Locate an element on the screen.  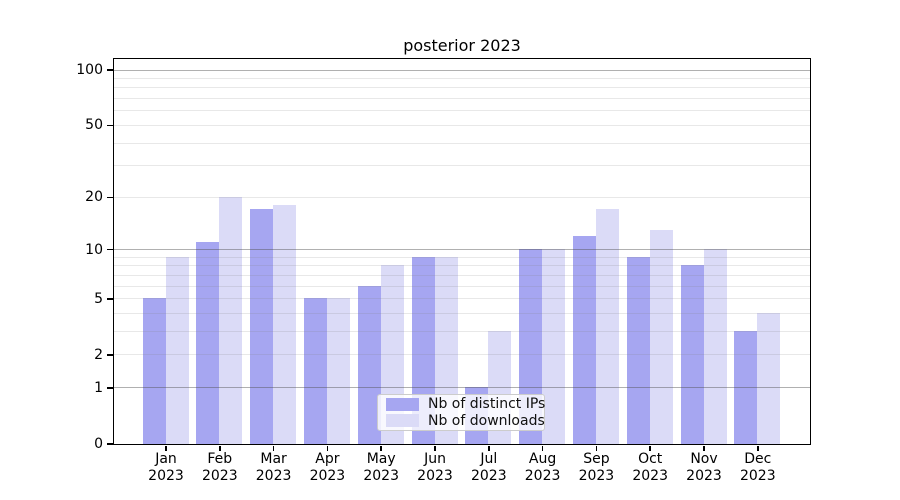
x-tick-mark-apr is located at coordinates (327, 448).